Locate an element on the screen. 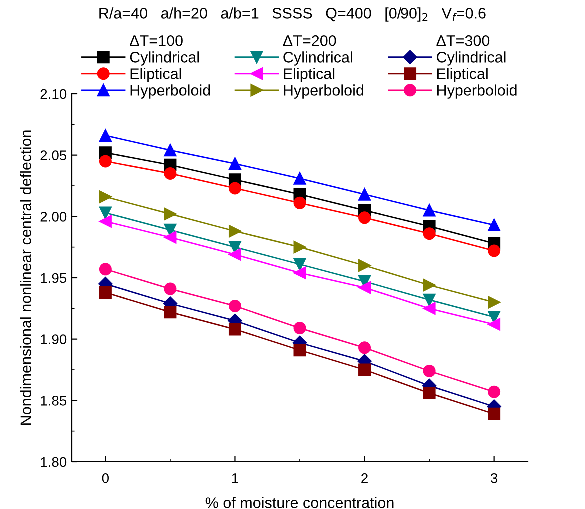 The height and width of the screenshot is (509, 585). x-tick-label: 1 is located at coordinates (235, 479).